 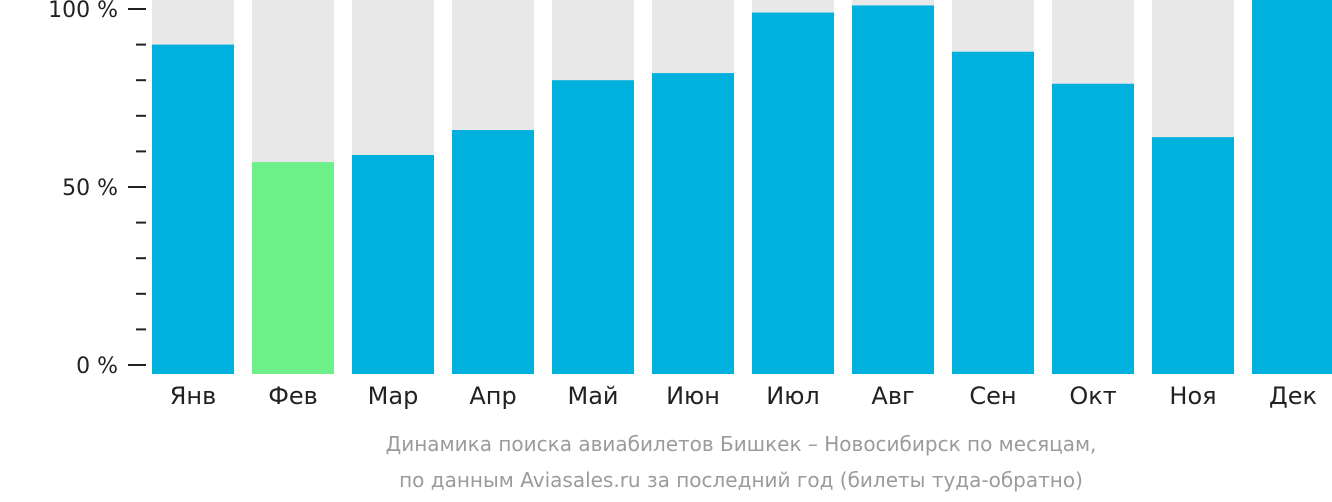 I want to click on x-tick-label-5: Июн, so click(x=693, y=396).